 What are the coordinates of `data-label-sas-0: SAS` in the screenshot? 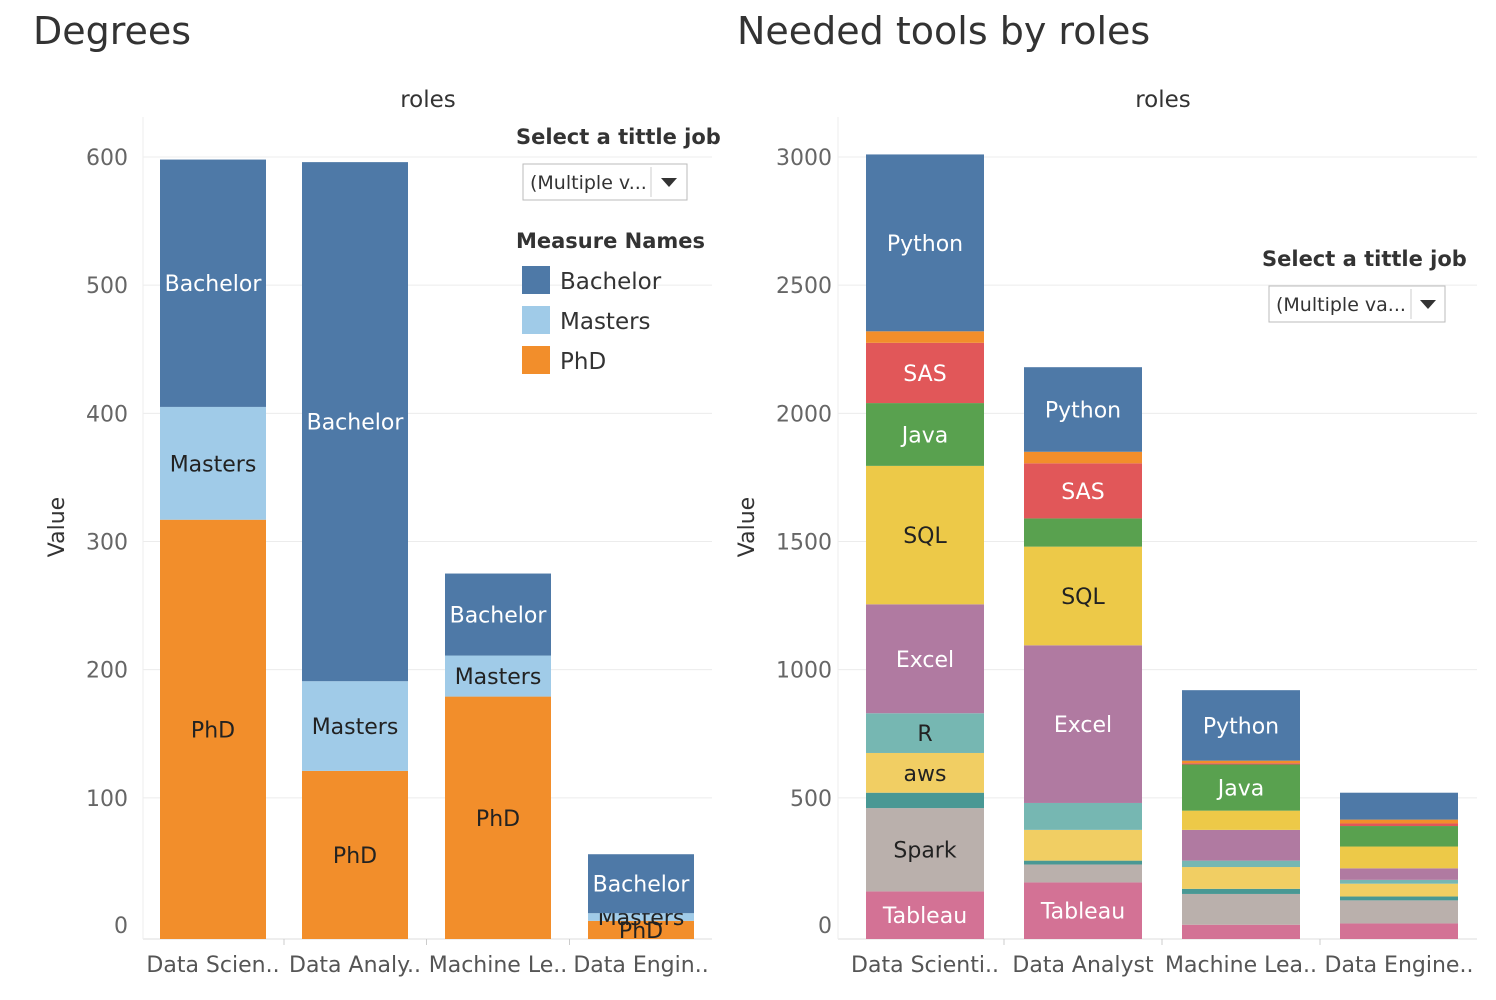 It's located at (924, 374).